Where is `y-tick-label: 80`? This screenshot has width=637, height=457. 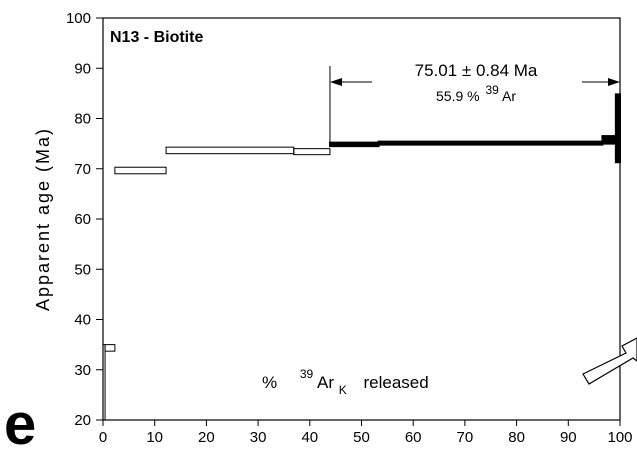 y-tick-label: 80 is located at coordinates (82, 119).